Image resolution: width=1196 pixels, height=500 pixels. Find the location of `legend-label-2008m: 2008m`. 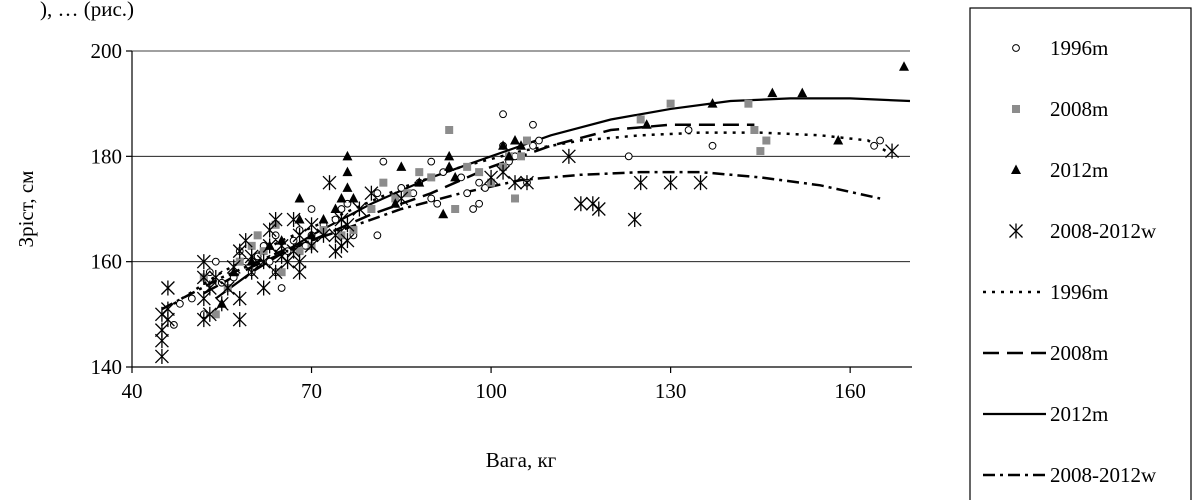

legend-label-2008m: 2008m is located at coordinates (1079, 109).